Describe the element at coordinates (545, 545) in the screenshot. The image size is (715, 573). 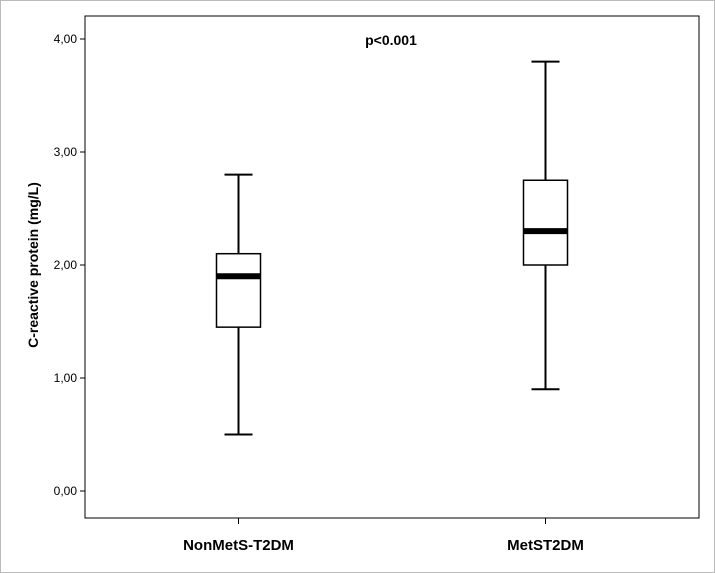
I see `x-category-label: MetST2DM` at that location.